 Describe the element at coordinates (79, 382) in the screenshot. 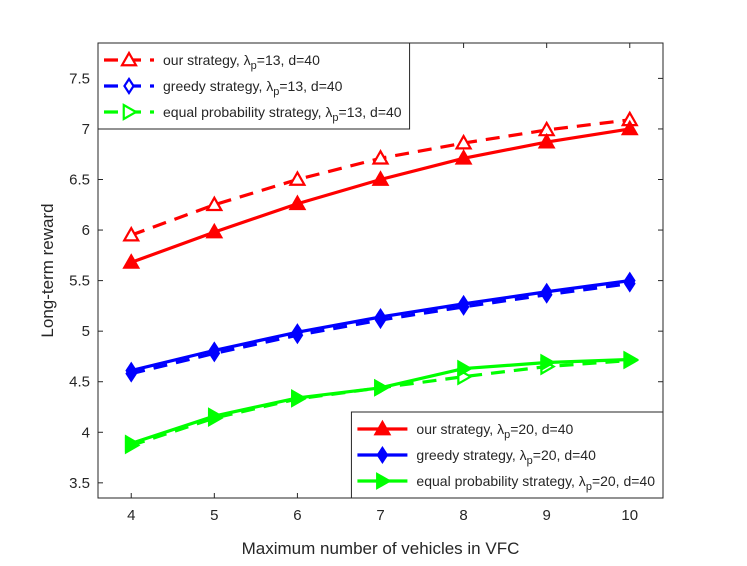

I see `y-tick-label: 4.5` at that location.